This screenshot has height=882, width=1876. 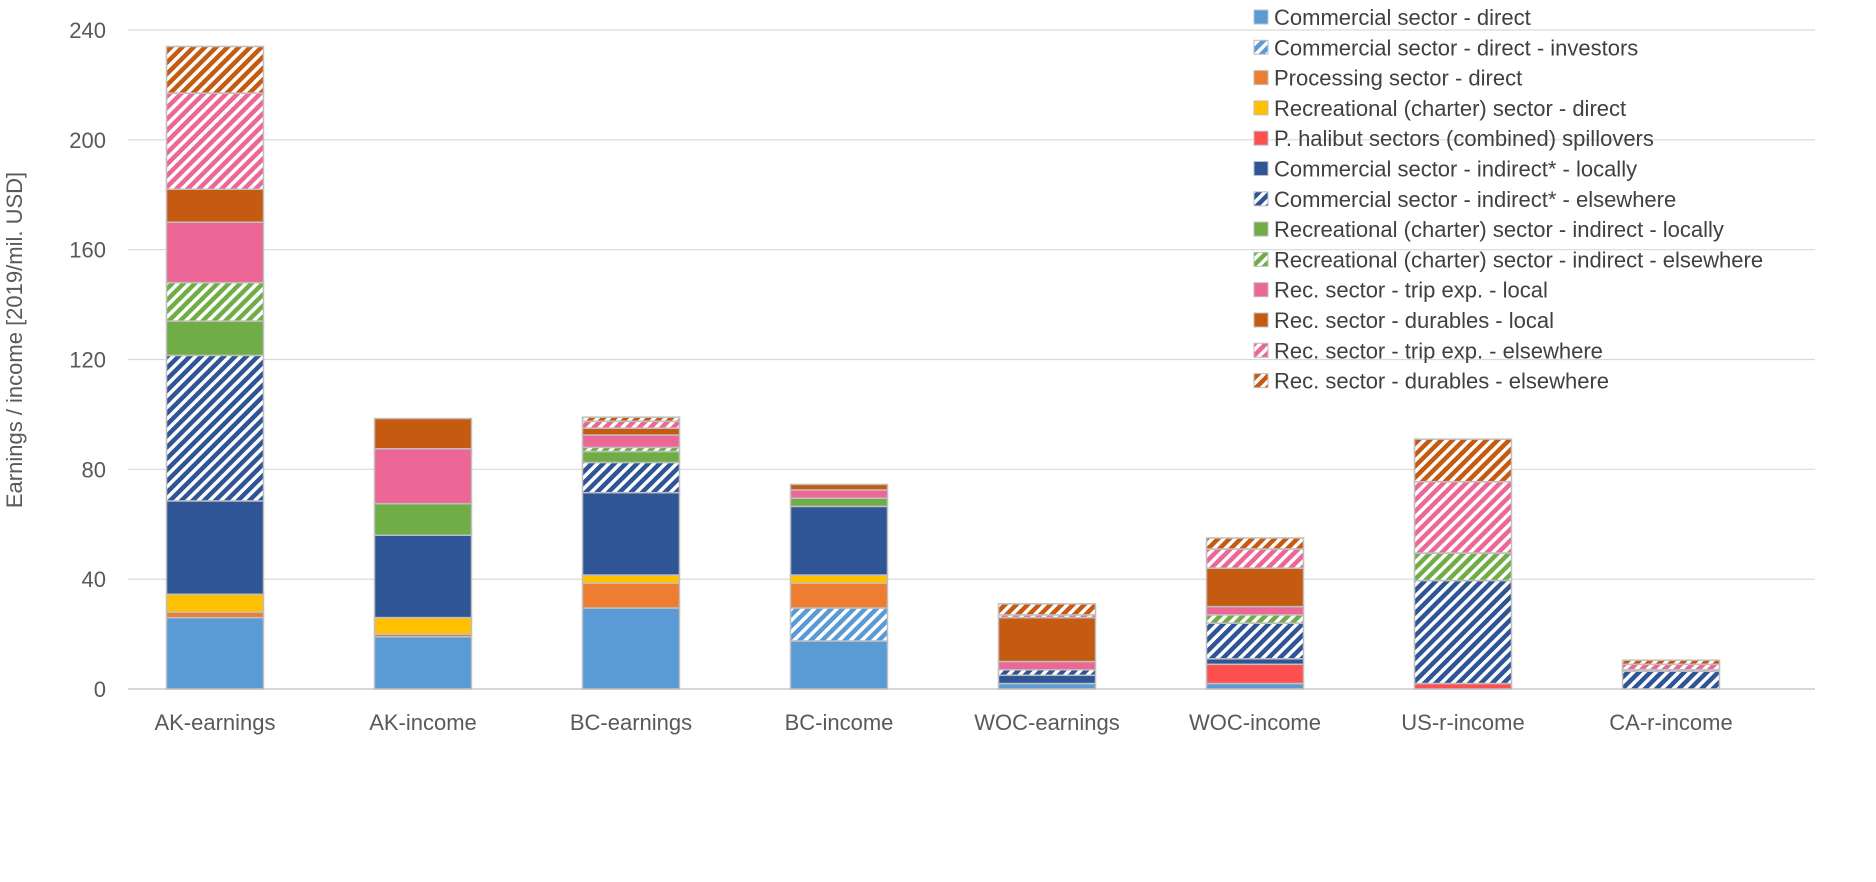 I want to click on legend-label: Rec. sector - trip exp. - elsewhere, so click(x=1438, y=350).